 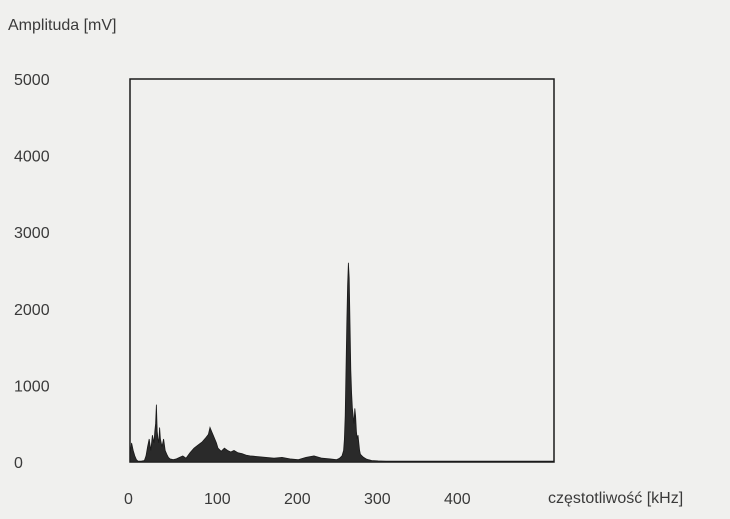 I want to click on y-axis-label: Amplituda [mV], so click(x=62, y=25).